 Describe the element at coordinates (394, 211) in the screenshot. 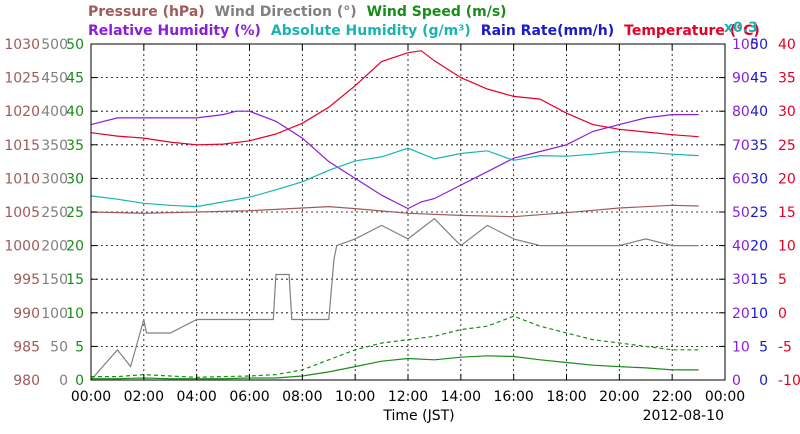

I see `series-line-pressure` at that location.